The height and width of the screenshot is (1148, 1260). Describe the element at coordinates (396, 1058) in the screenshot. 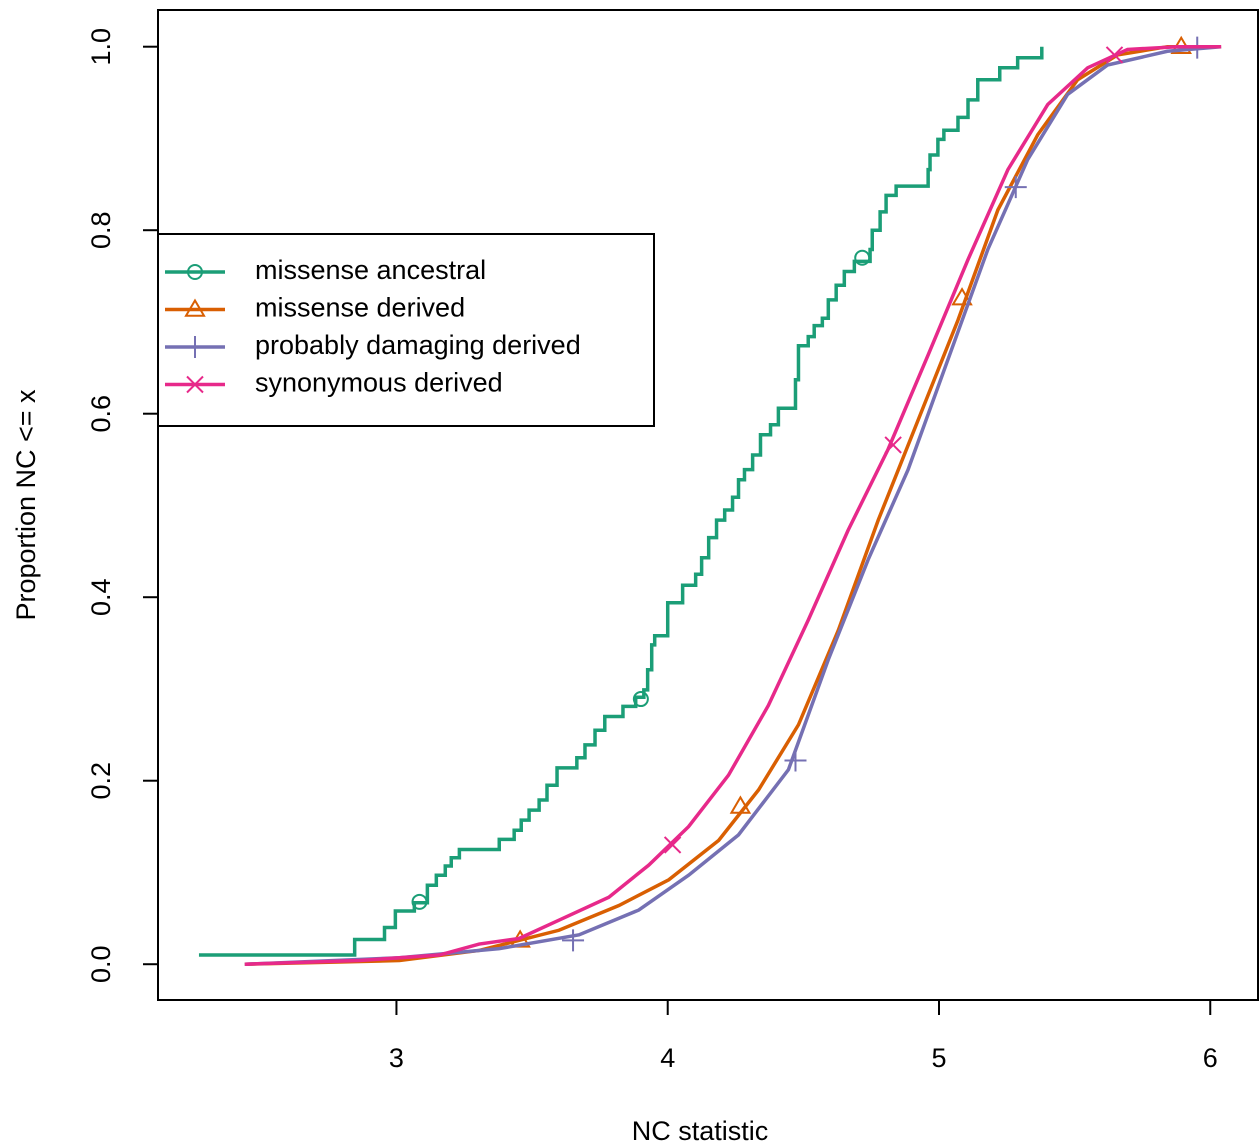

I see `x-tick-label: 3` at that location.